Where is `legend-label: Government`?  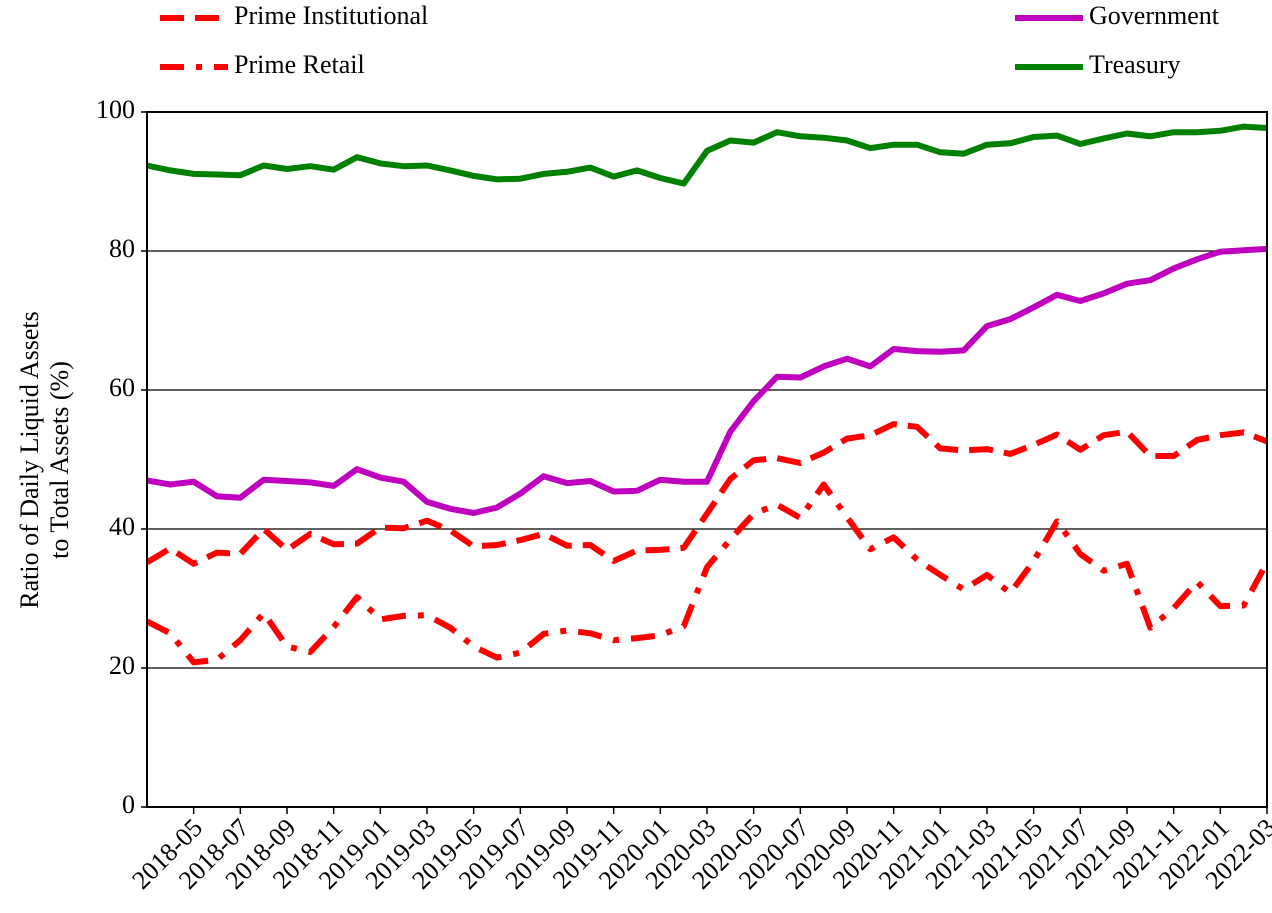 legend-label: Government is located at coordinates (1154, 15).